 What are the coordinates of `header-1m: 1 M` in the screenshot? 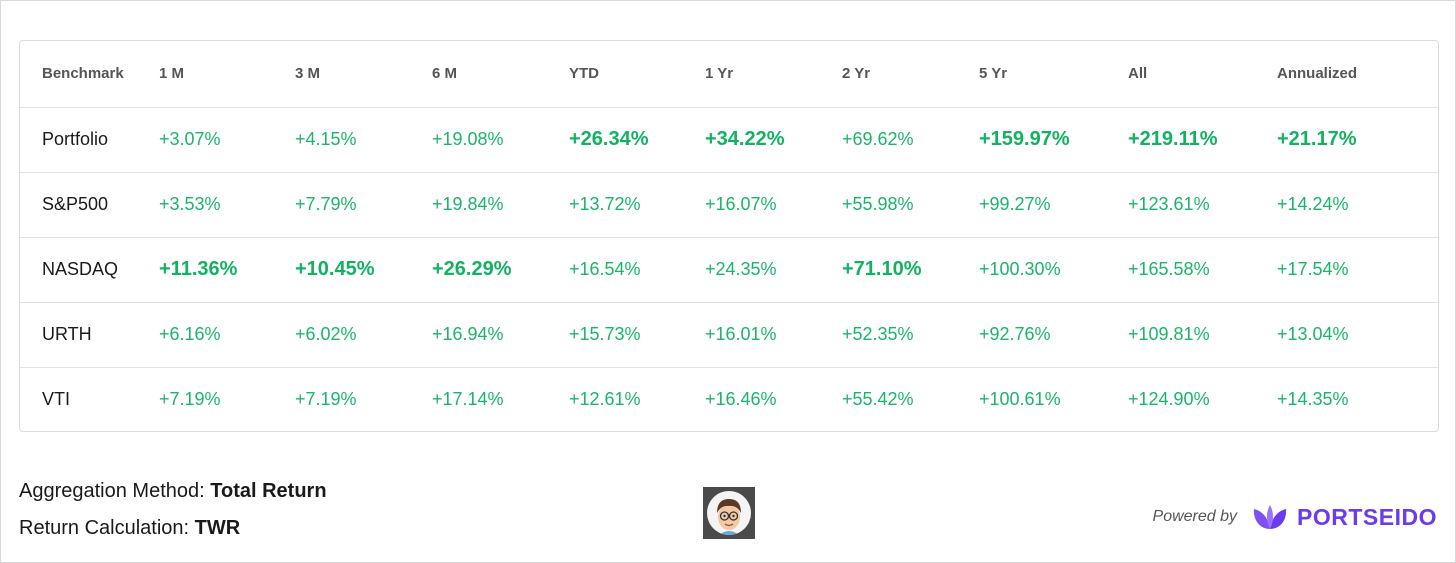 It's located at (172, 74).